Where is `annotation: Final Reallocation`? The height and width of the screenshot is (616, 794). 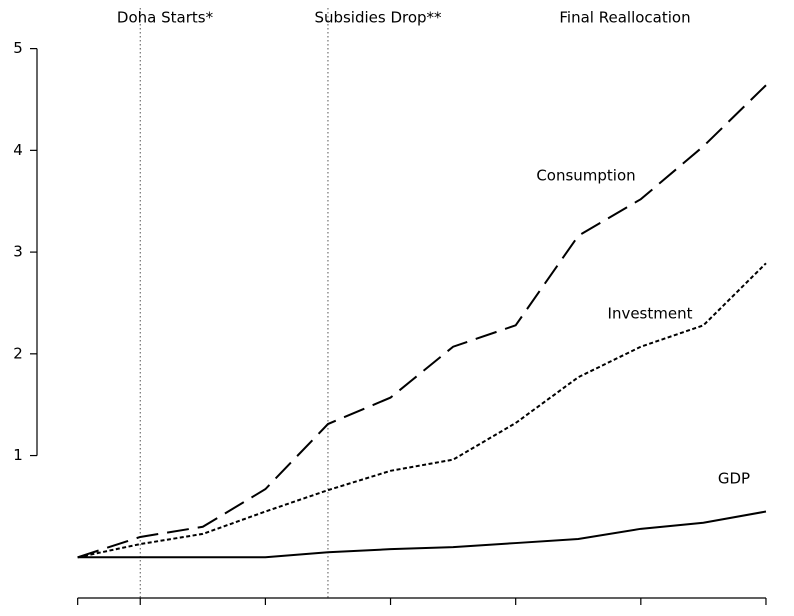 annotation: Final Reallocation is located at coordinates (624, 18).